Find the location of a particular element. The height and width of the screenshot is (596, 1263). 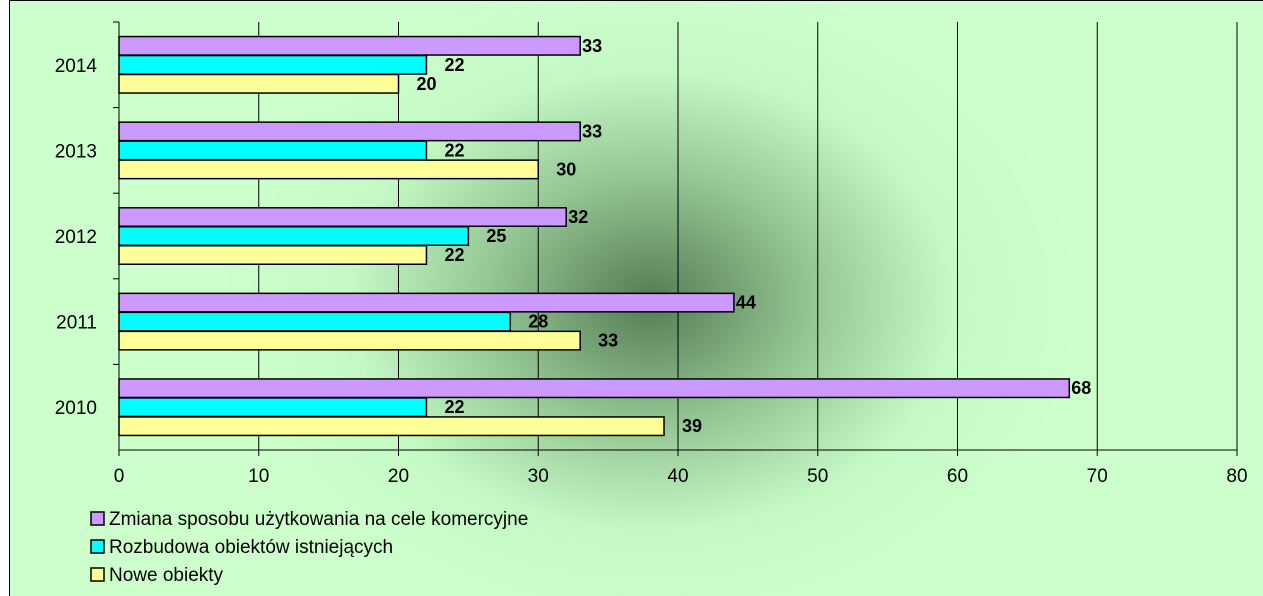

data-label: 20 is located at coordinates (427, 84).